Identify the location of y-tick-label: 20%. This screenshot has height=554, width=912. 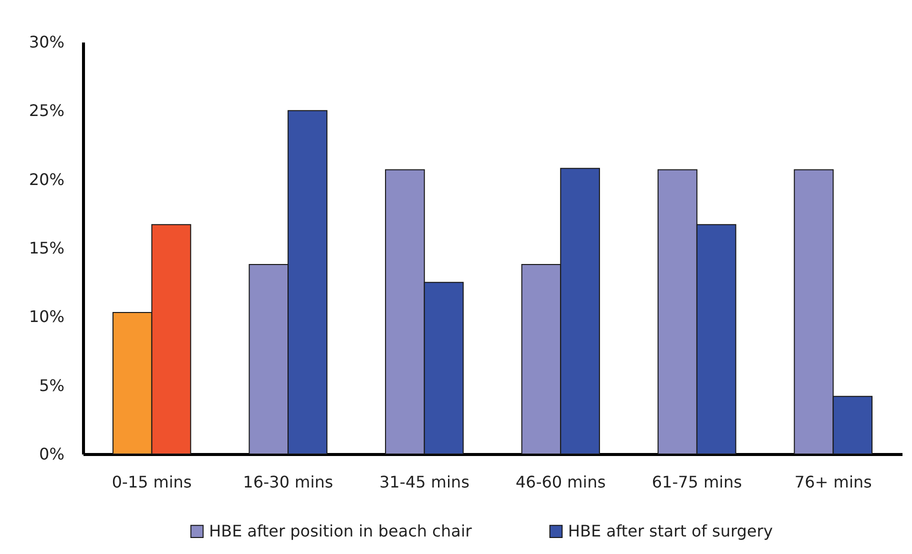
(46, 179).